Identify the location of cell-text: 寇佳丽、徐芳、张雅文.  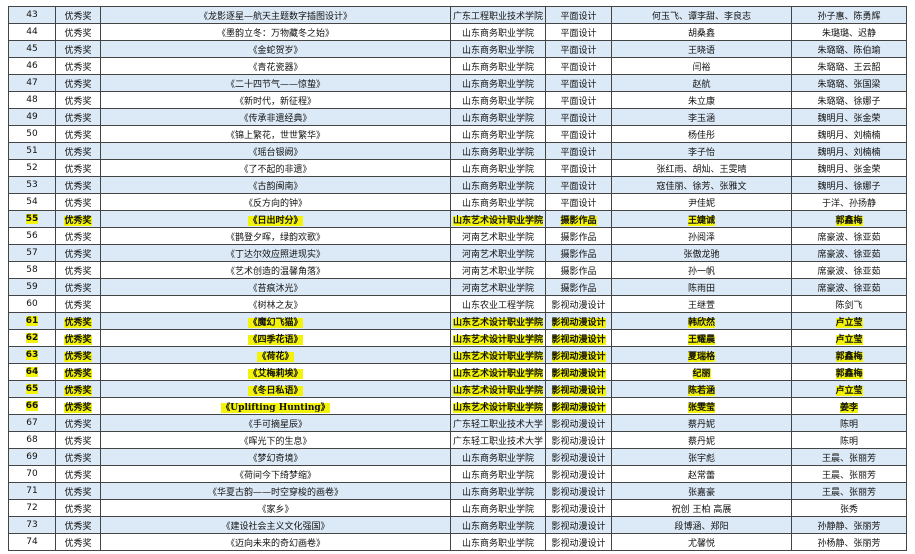
(701, 186).